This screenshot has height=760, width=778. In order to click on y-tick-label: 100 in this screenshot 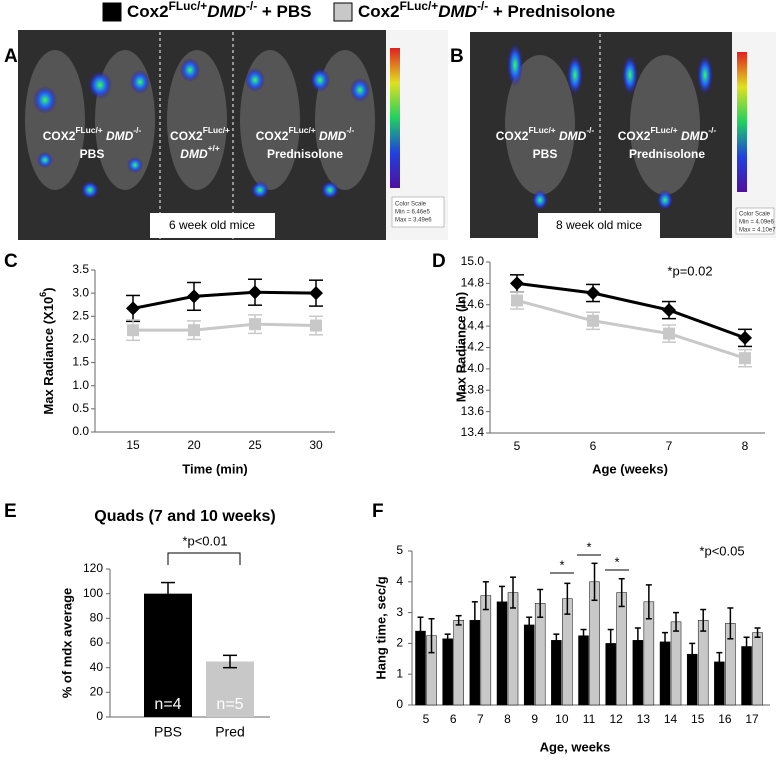, I will do `click(93, 593)`.